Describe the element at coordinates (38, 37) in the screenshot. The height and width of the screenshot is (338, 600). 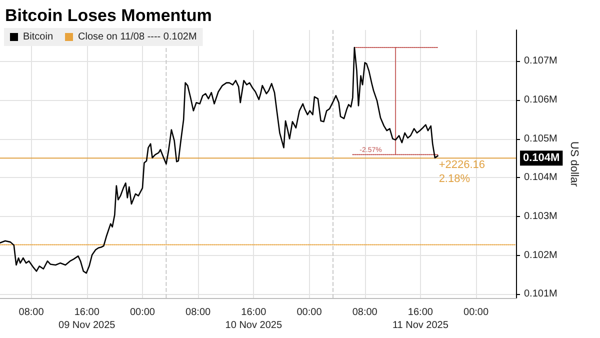
I see `legend-label: Bitcoin` at that location.